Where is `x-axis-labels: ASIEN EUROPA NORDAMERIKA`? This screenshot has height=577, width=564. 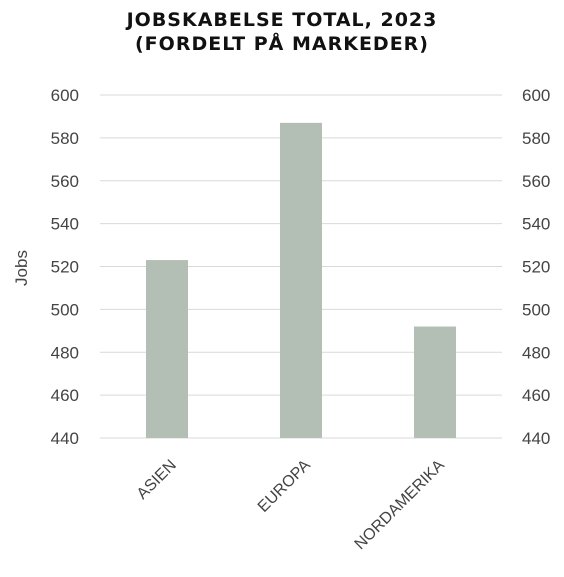
x-axis-labels: ASIEN EUROPA NORDAMERIKA is located at coordinates (291, 505).